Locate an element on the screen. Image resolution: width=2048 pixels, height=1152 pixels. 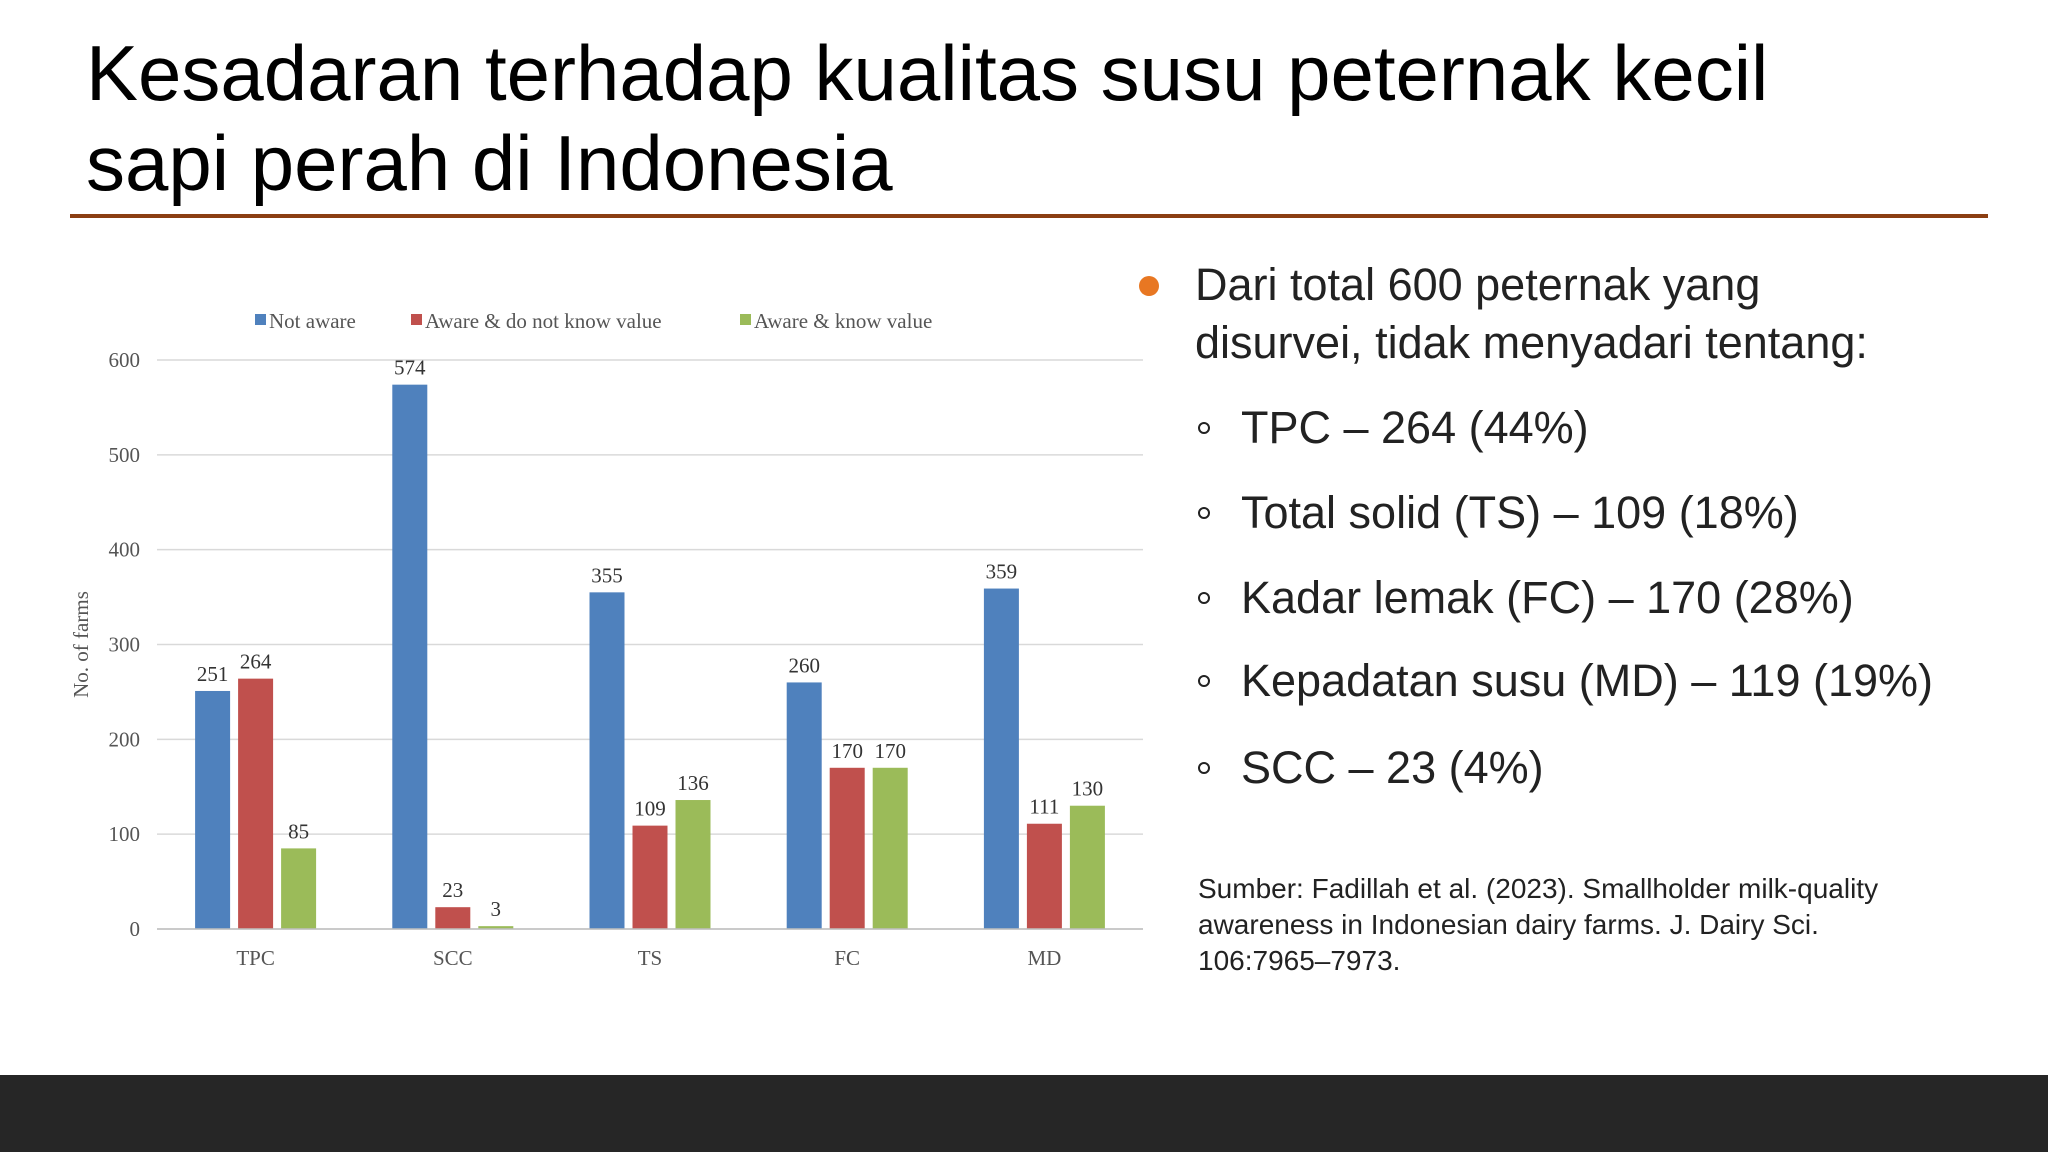
data-label: 109 is located at coordinates (650, 809).